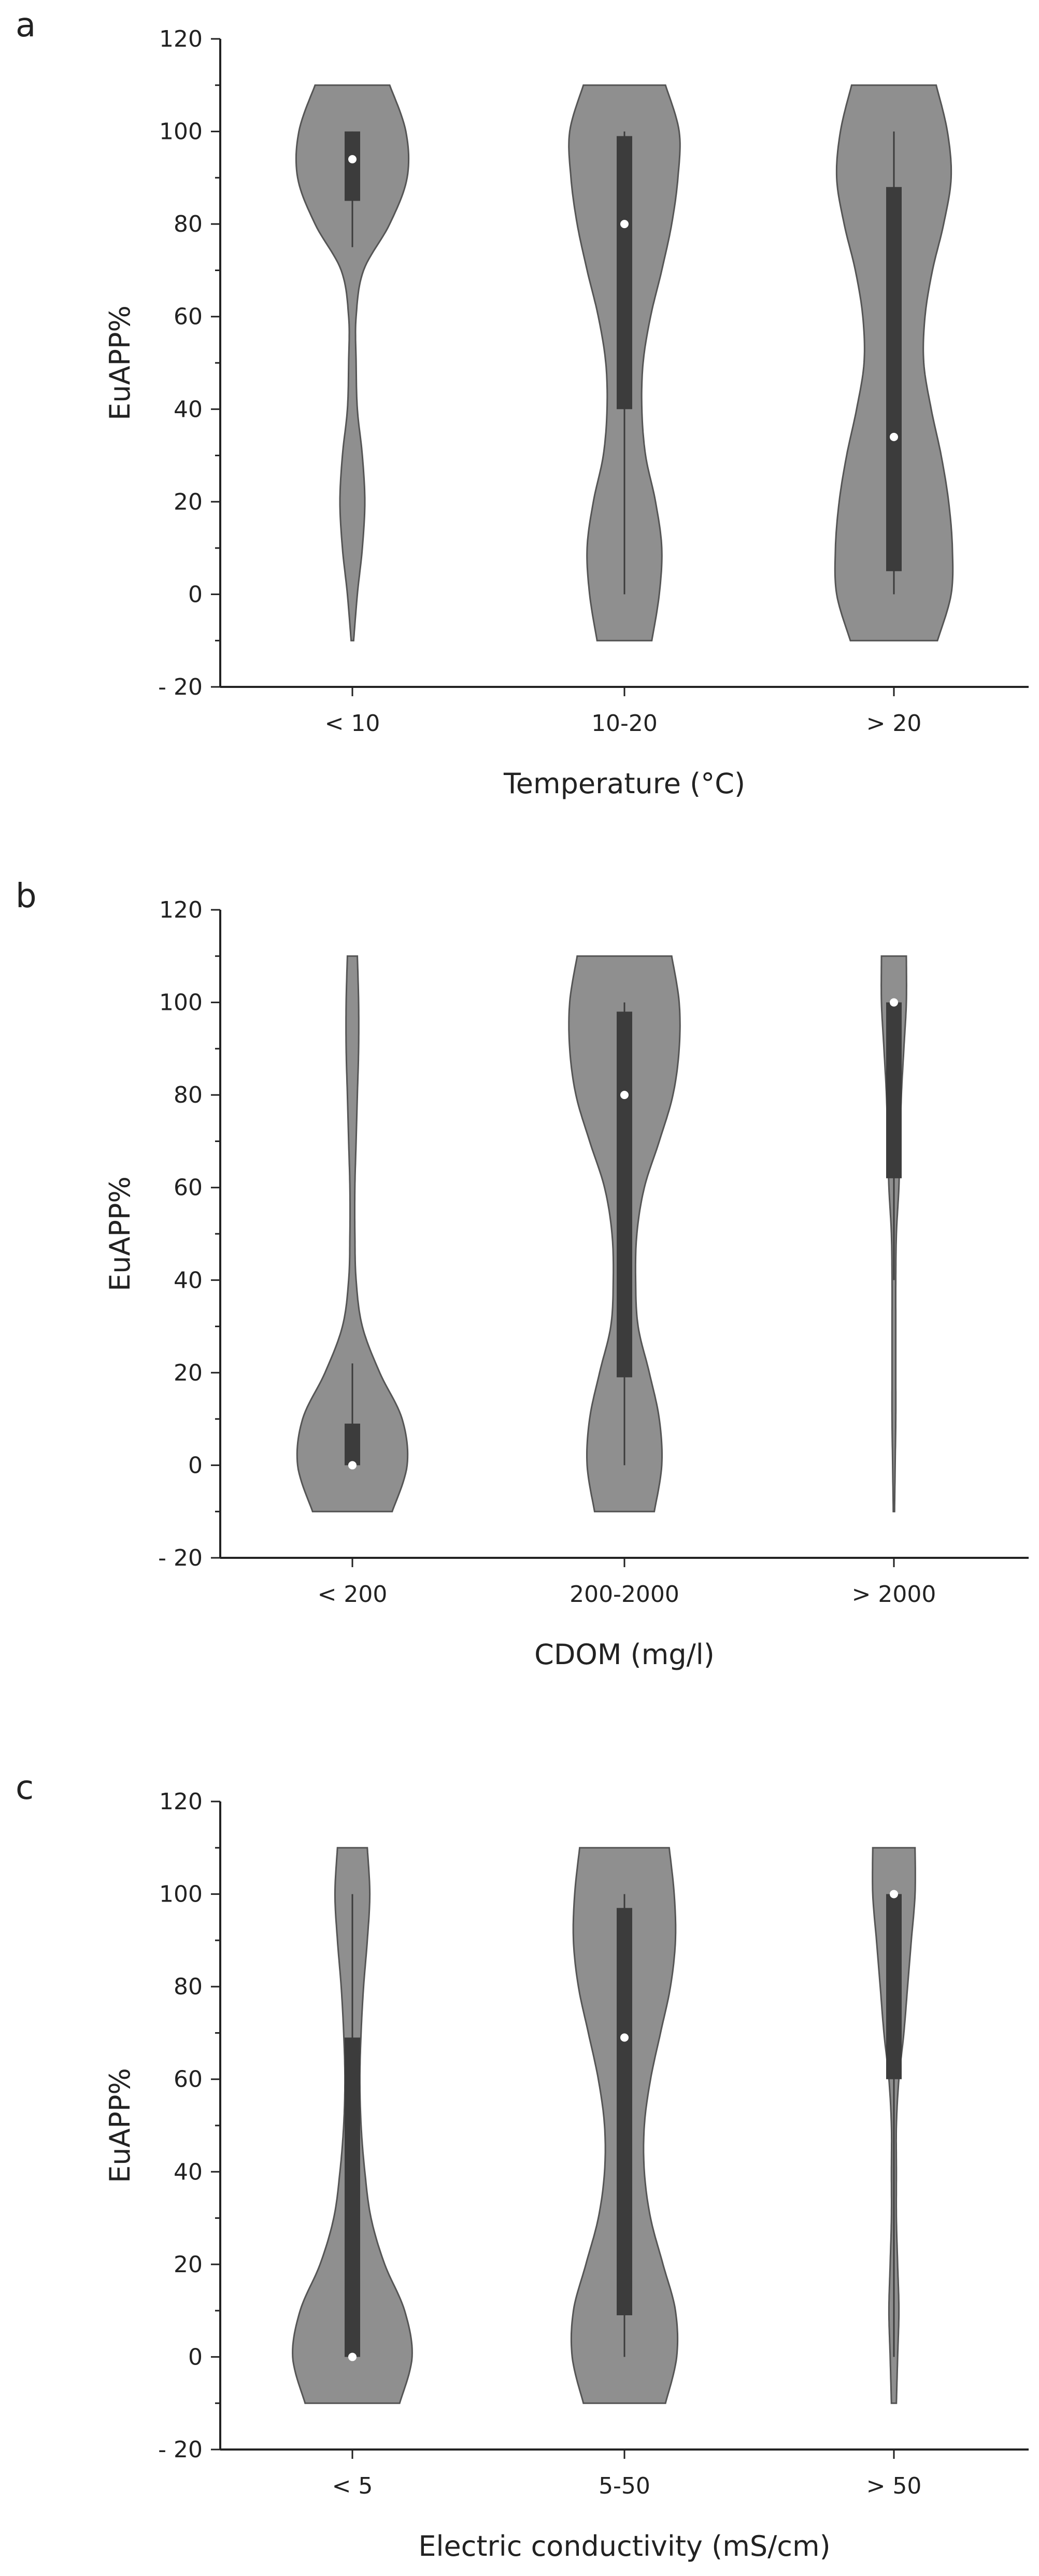  What do you see at coordinates (181, 1894) in the screenshot?
I see `panel-c-y-tick-label: 100` at bounding box center [181, 1894].